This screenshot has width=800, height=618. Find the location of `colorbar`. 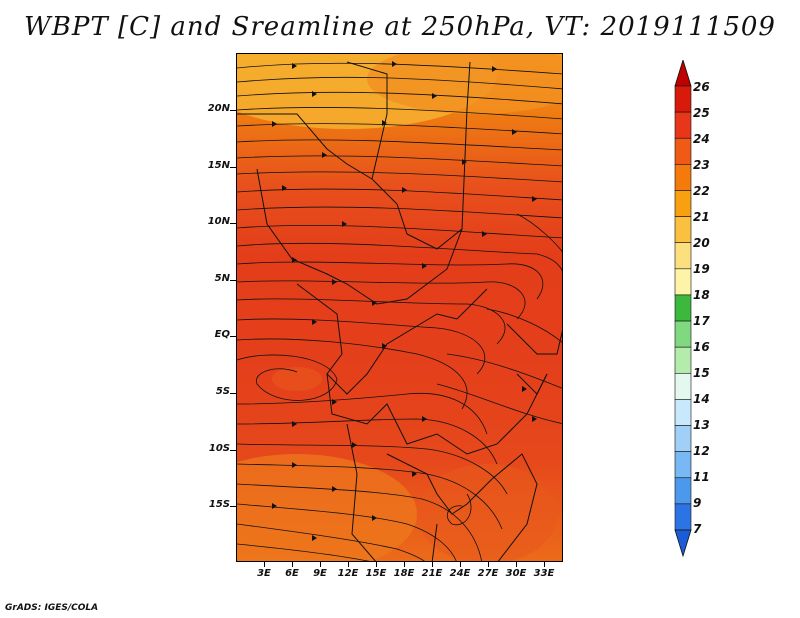

colorbar is located at coordinates (683, 309).